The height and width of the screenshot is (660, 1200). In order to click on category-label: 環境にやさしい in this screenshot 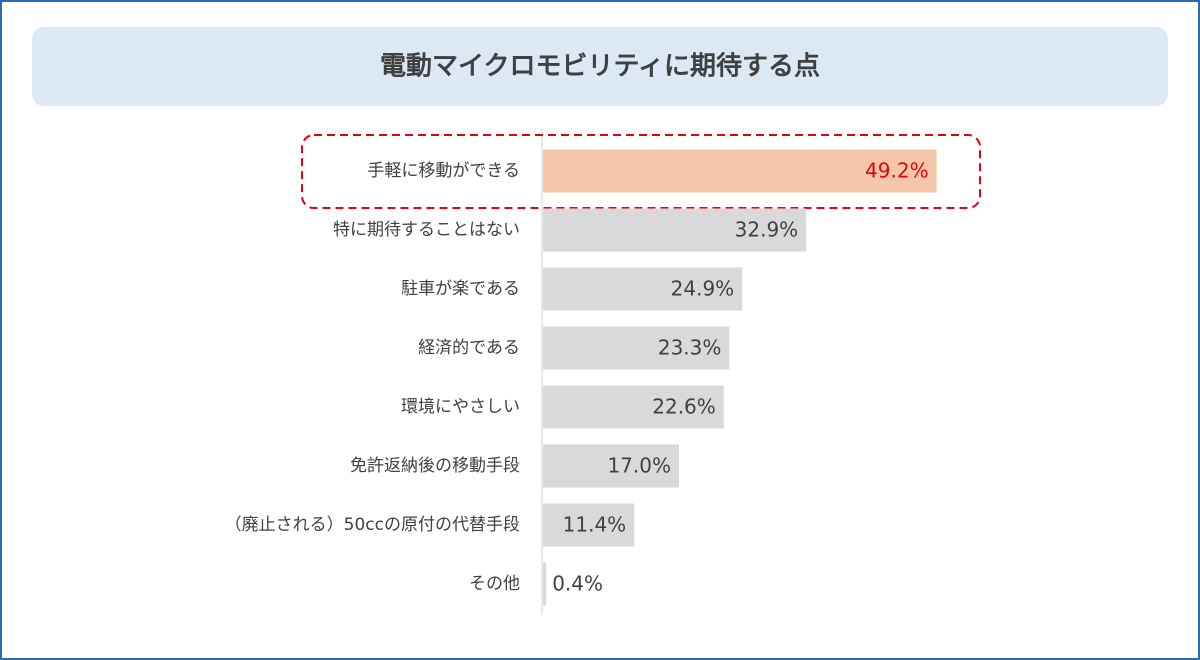, I will do `click(460, 407)`.